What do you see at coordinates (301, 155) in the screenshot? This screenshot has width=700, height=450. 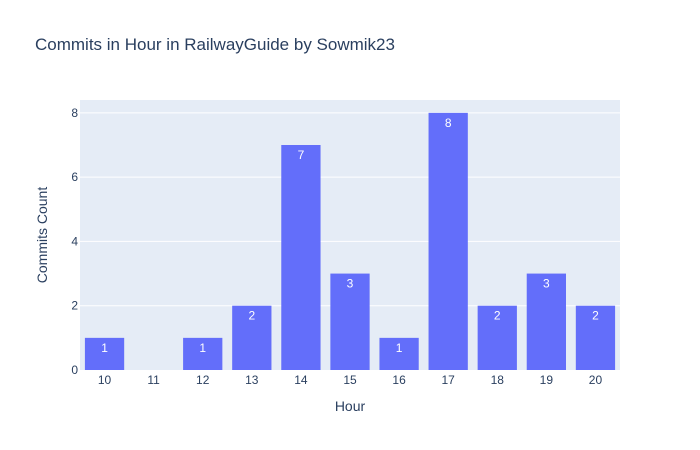 I see `bar-data-label: 7` at bounding box center [301, 155].